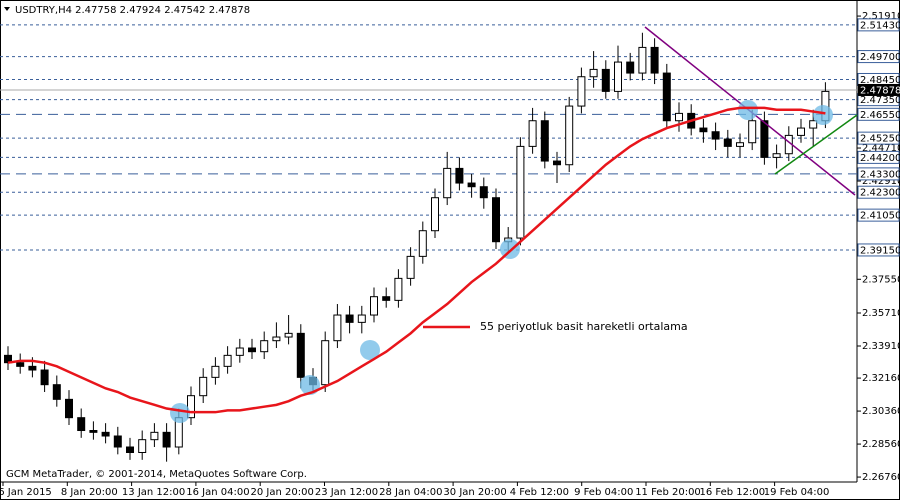 The width and height of the screenshot is (900, 504). What do you see at coordinates (881, 16) in the screenshot?
I see `y-tick-label: 2.51910` at bounding box center [881, 16].